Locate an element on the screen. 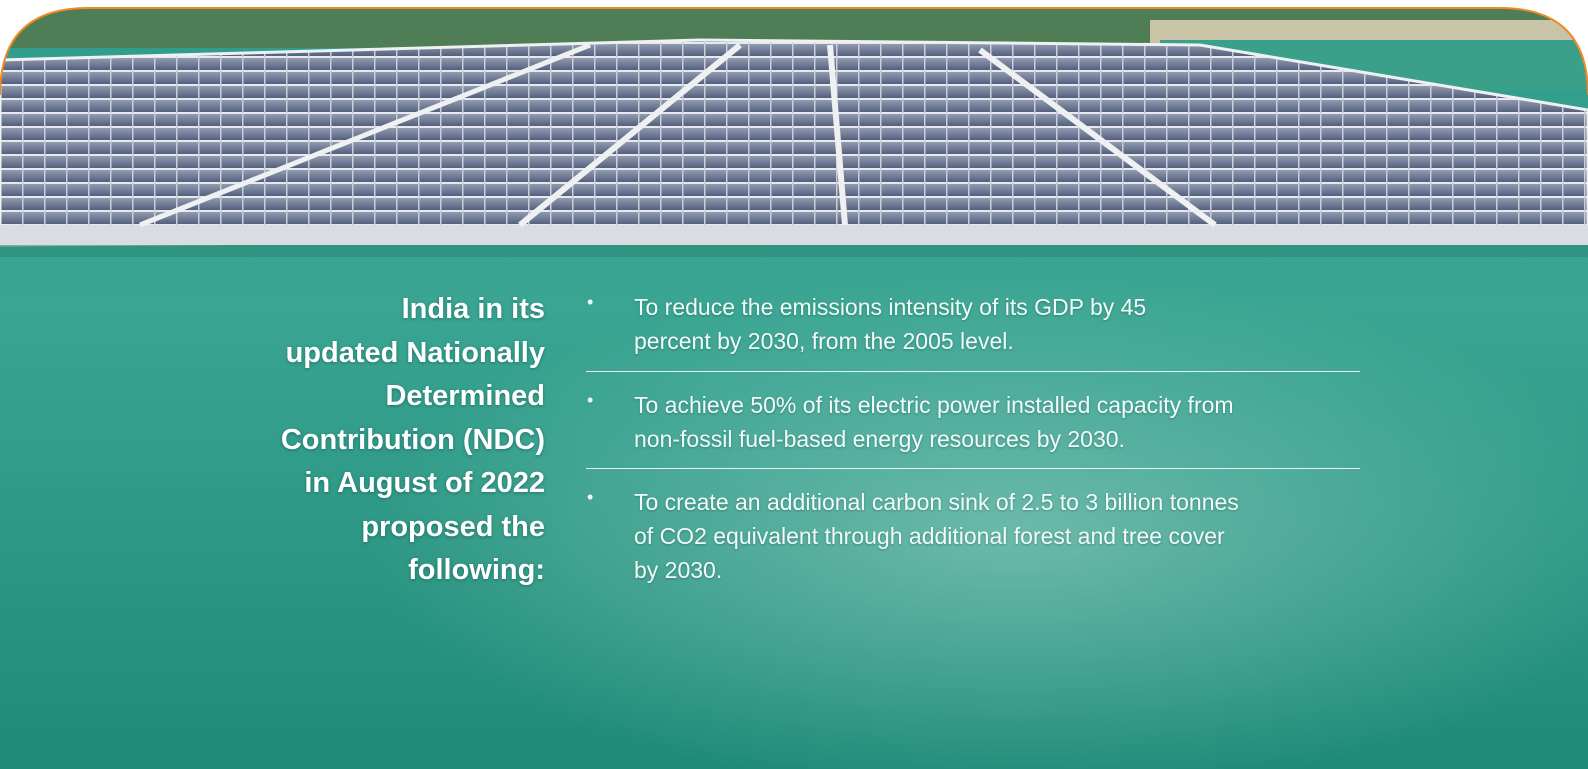 The image size is (1588, 769). heading-line: updated Nationally is located at coordinates (415, 352).